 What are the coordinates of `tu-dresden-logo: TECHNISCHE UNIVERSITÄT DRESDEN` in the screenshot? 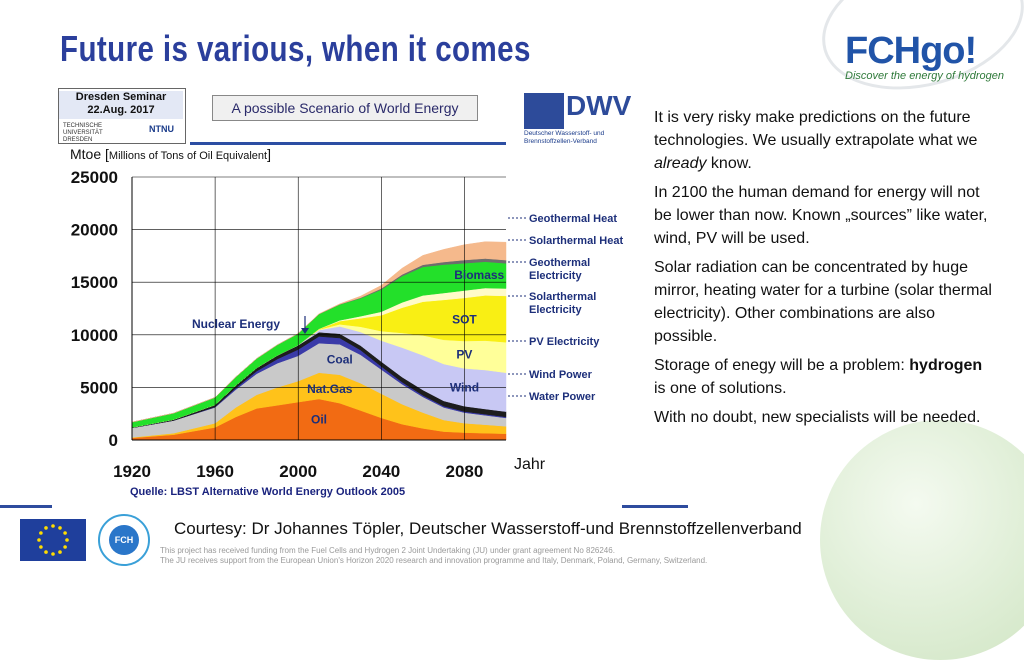 It's located at (83, 133).